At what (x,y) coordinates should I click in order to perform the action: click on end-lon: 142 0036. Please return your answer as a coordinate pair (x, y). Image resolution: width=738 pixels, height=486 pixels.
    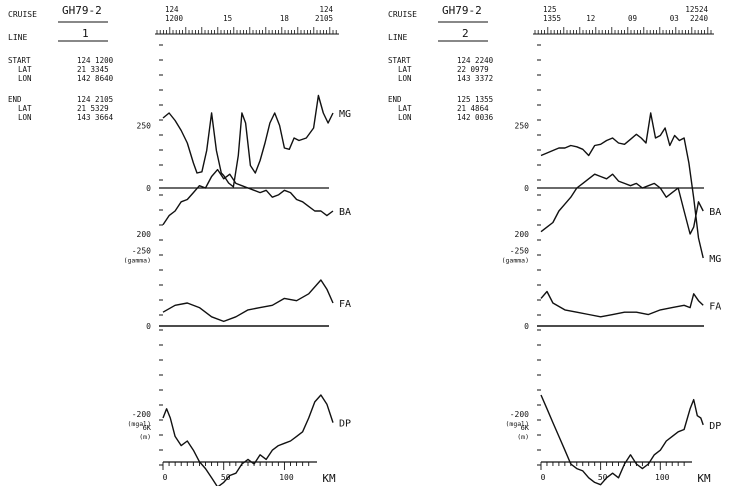
    Looking at the image, I should click on (475, 117).